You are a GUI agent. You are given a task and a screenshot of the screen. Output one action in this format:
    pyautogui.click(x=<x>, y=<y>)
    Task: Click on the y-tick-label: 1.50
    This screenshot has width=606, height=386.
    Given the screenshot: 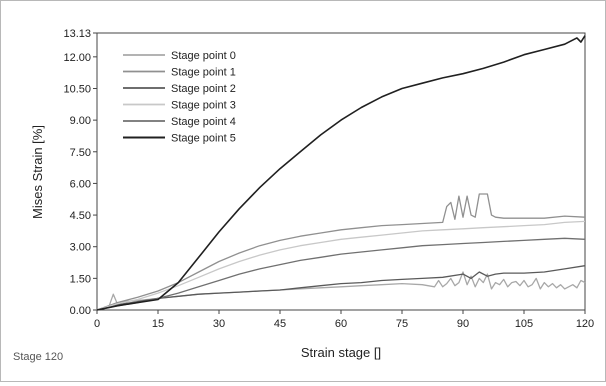 What is the action you would take?
    pyautogui.click(x=80, y=279)
    